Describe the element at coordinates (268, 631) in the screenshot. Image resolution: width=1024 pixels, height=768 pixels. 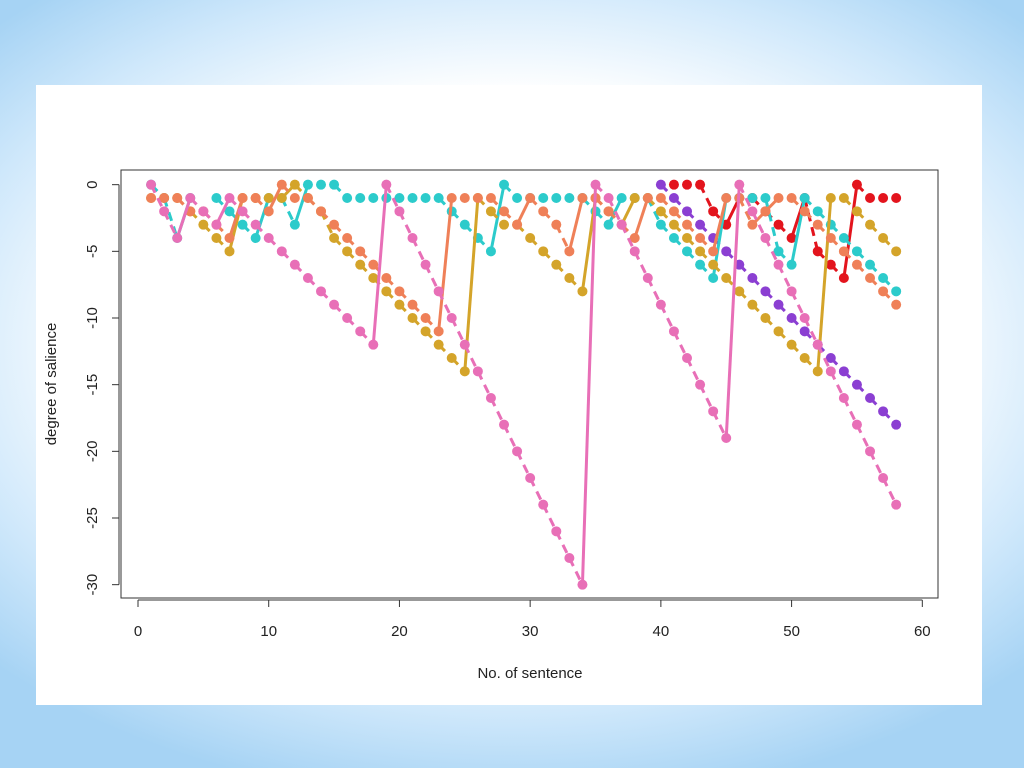
I see `x-tick-label: 10` at that location.